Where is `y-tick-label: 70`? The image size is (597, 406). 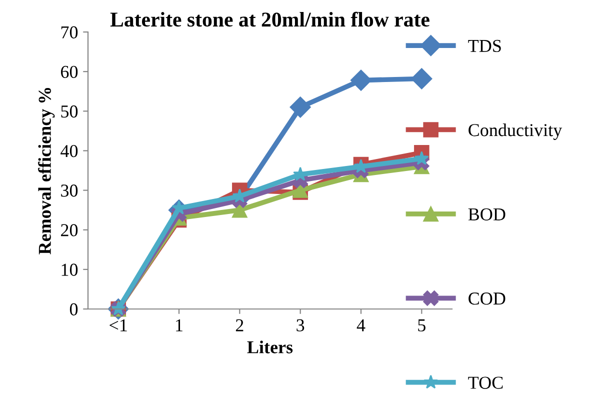 y-tick-label: 70 is located at coordinates (69, 32).